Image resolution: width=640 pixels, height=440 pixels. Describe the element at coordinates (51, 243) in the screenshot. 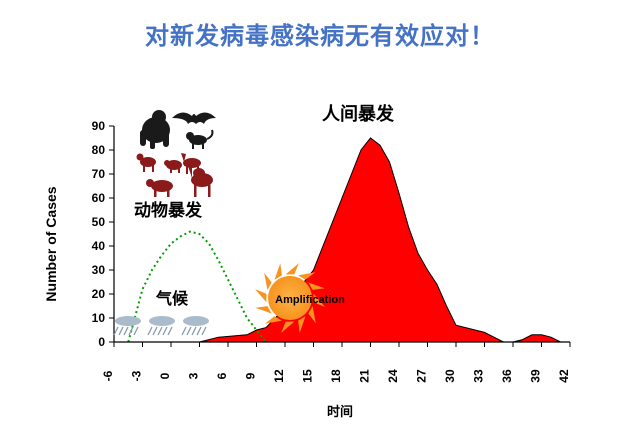

I see `y-axis-label: Number of Cases` at that location.